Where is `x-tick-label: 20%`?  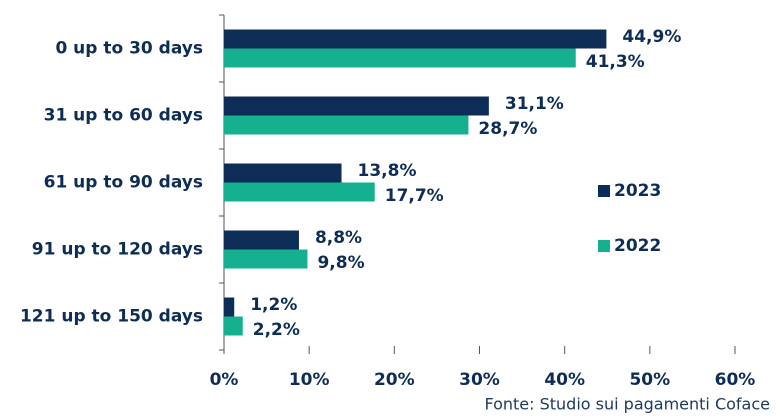 x-tick-label: 20% is located at coordinates (394, 380).